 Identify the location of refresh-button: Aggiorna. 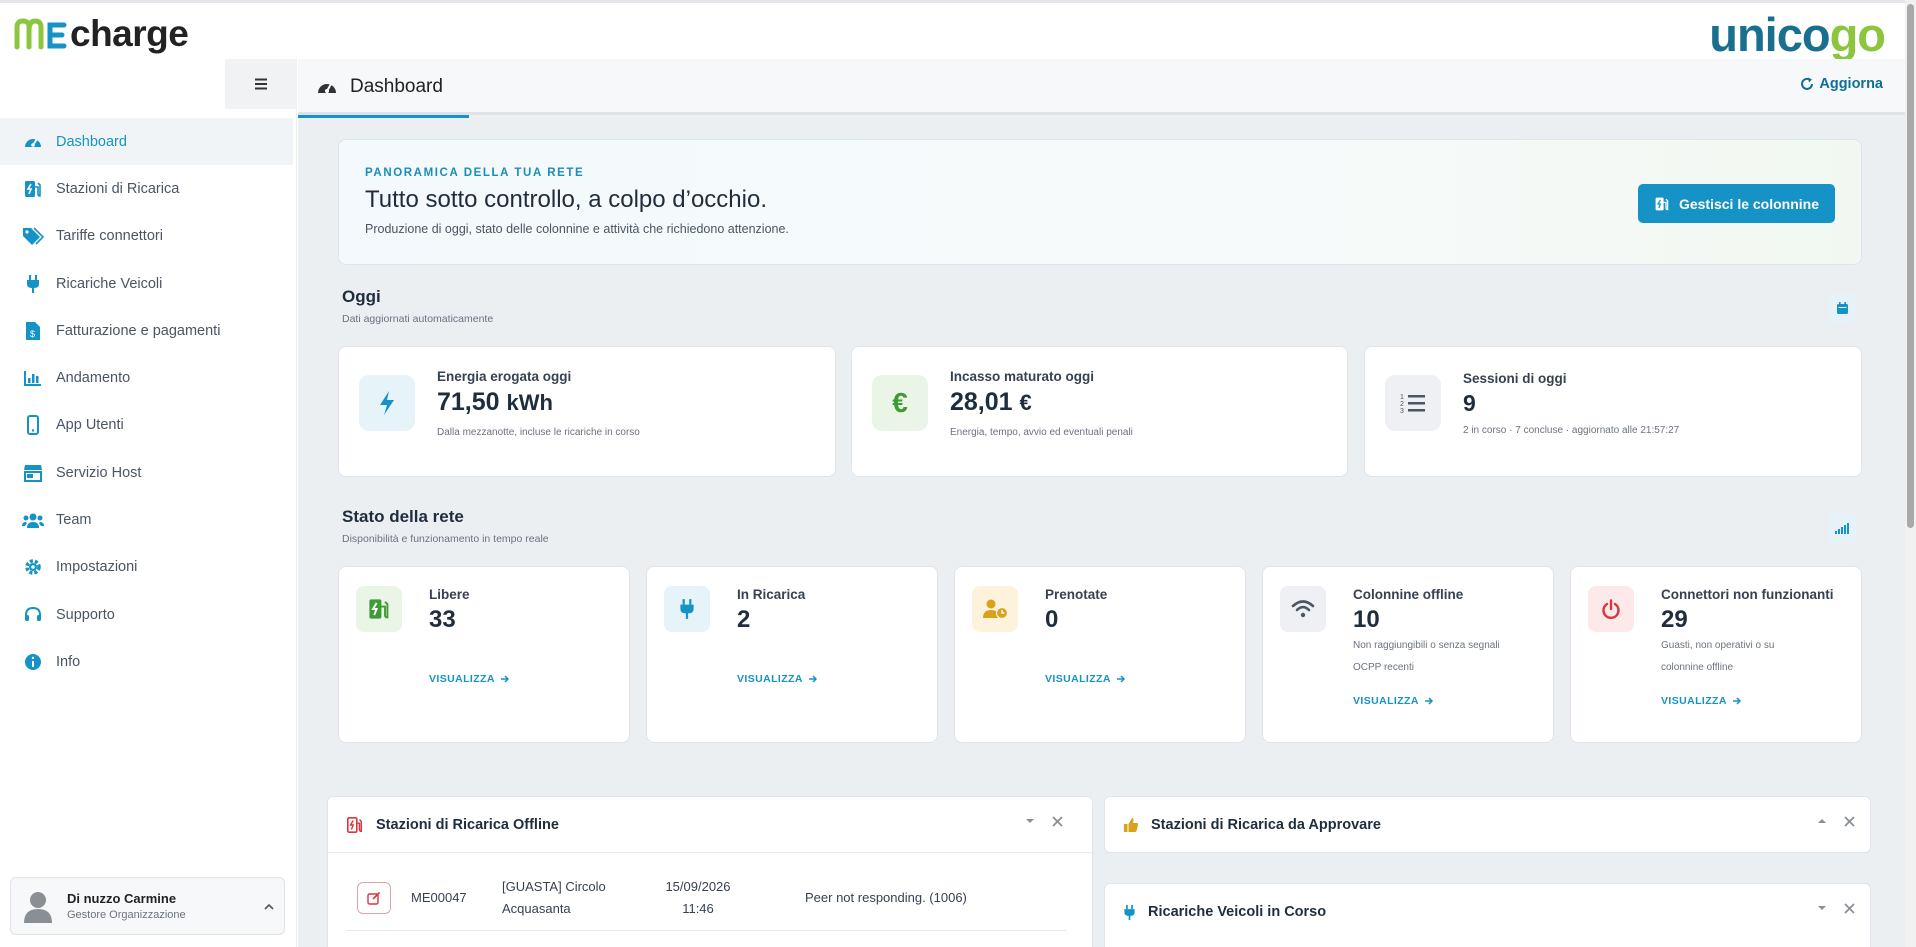
(1841, 84).